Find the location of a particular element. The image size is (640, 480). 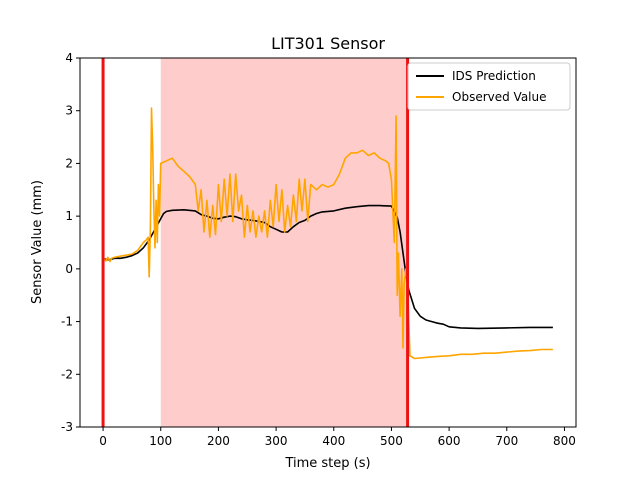

y-tick-label: 2 is located at coordinates (69, 163).